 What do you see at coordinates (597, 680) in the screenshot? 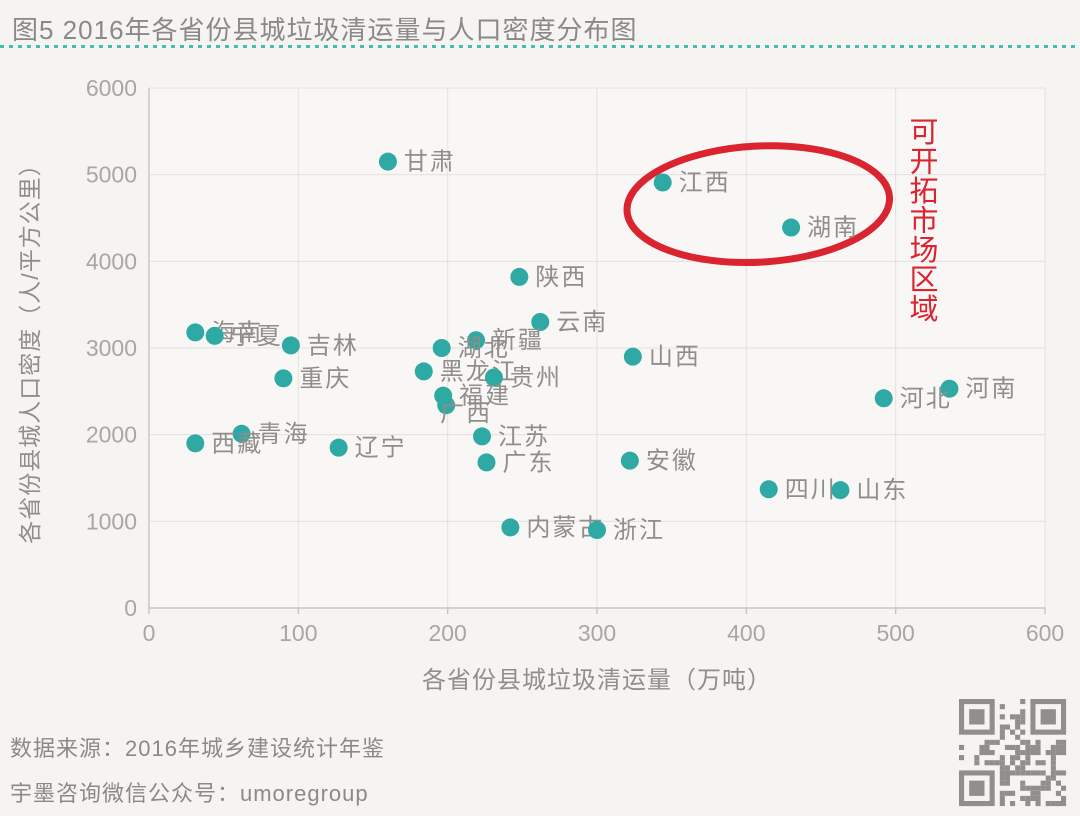
I see `x-axis-title: 各省份县城垃圾清运量（万吨）` at bounding box center [597, 680].